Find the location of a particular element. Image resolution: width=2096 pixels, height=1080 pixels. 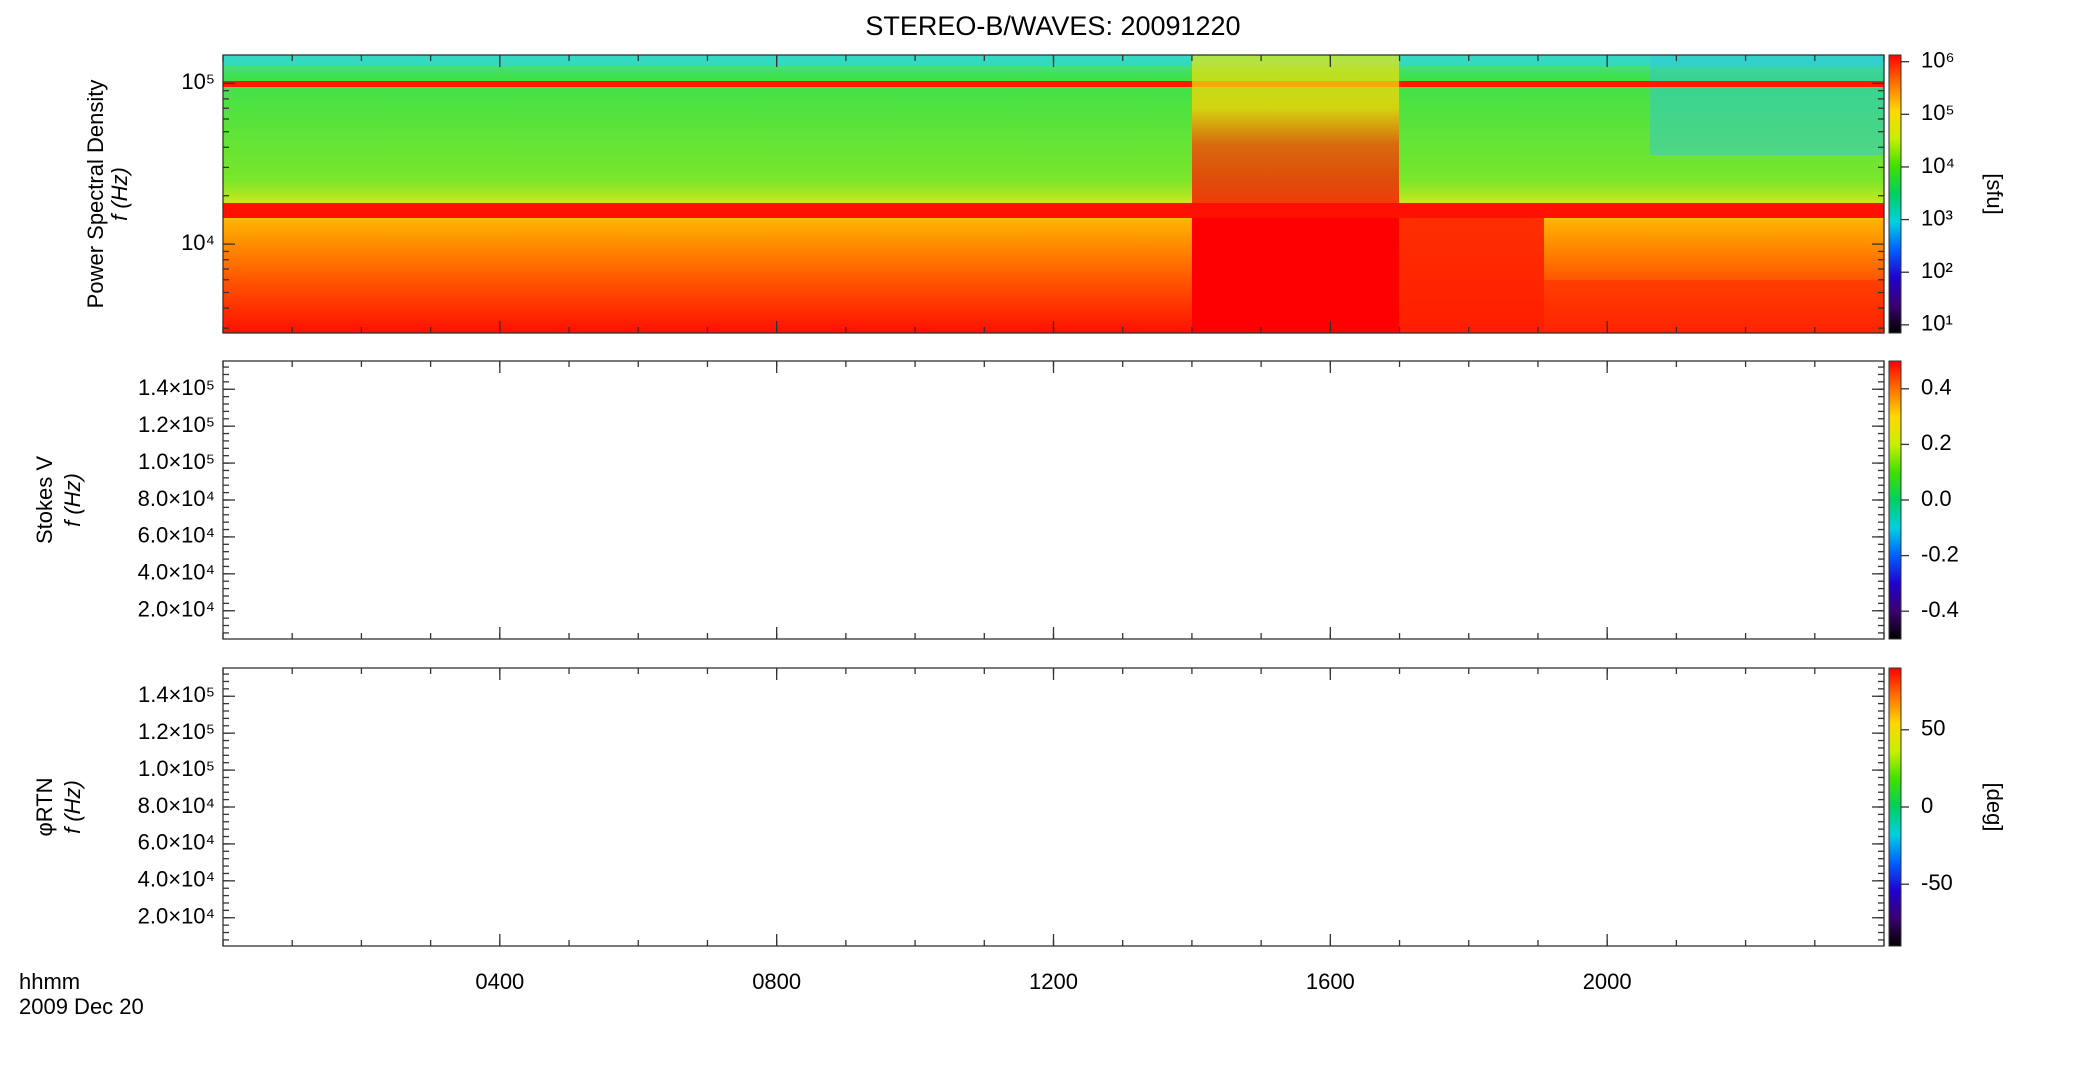

x-axis-label: hhmm is located at coordinates (49, 981).